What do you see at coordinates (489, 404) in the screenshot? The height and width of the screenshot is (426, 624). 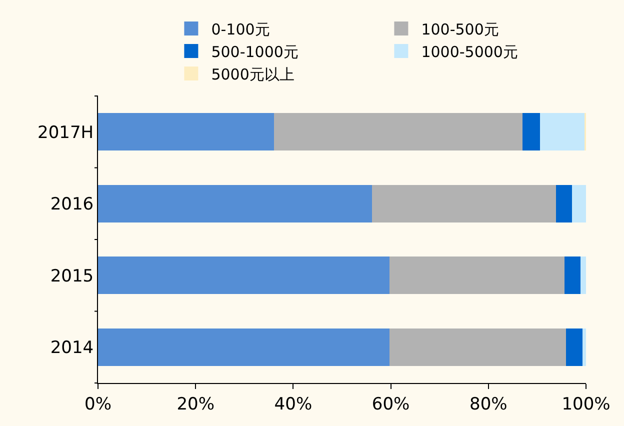 I see `x-tick-label: 80%` at bounding box center [489, 404].